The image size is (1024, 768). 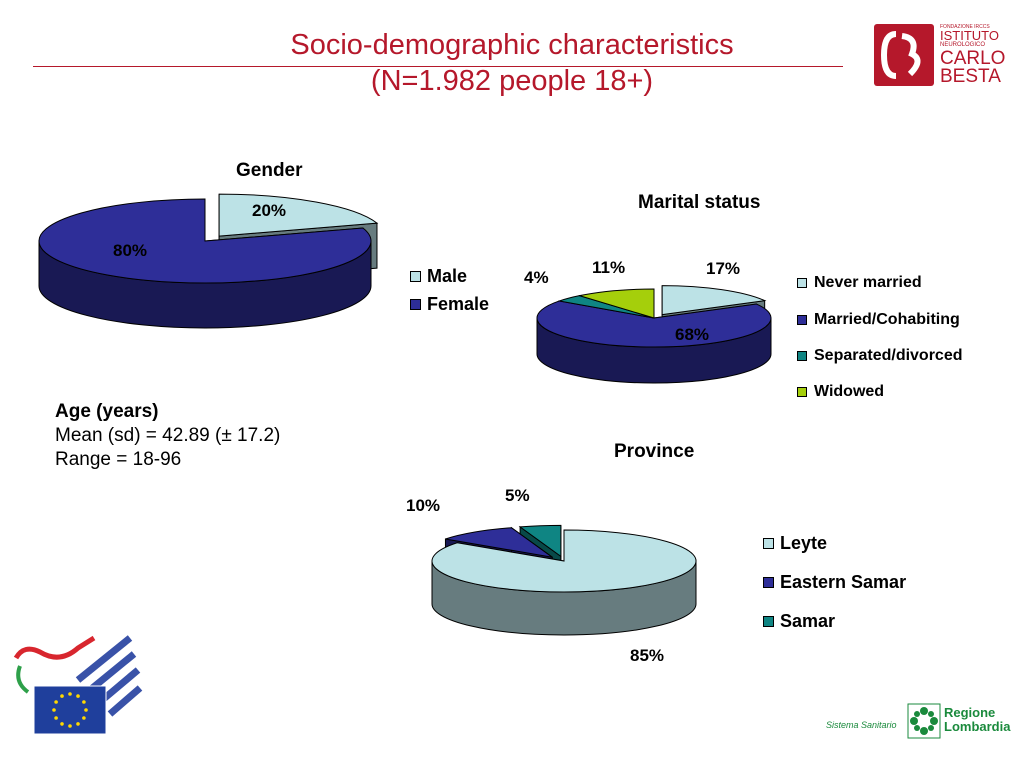 I want to click on legend-item-eastern-samar: Eastern Samar, so click(x=834, y=582).